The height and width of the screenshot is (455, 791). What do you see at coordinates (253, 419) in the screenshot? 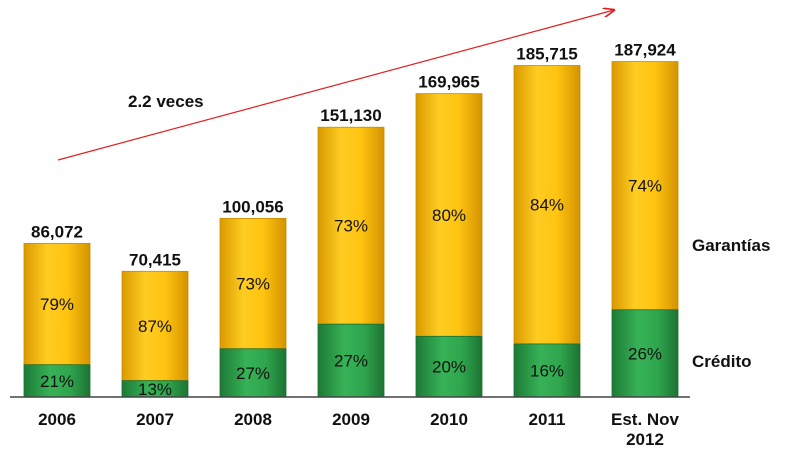
I see `x-tick-label-2: 2008` at bounding box center [253, 419].